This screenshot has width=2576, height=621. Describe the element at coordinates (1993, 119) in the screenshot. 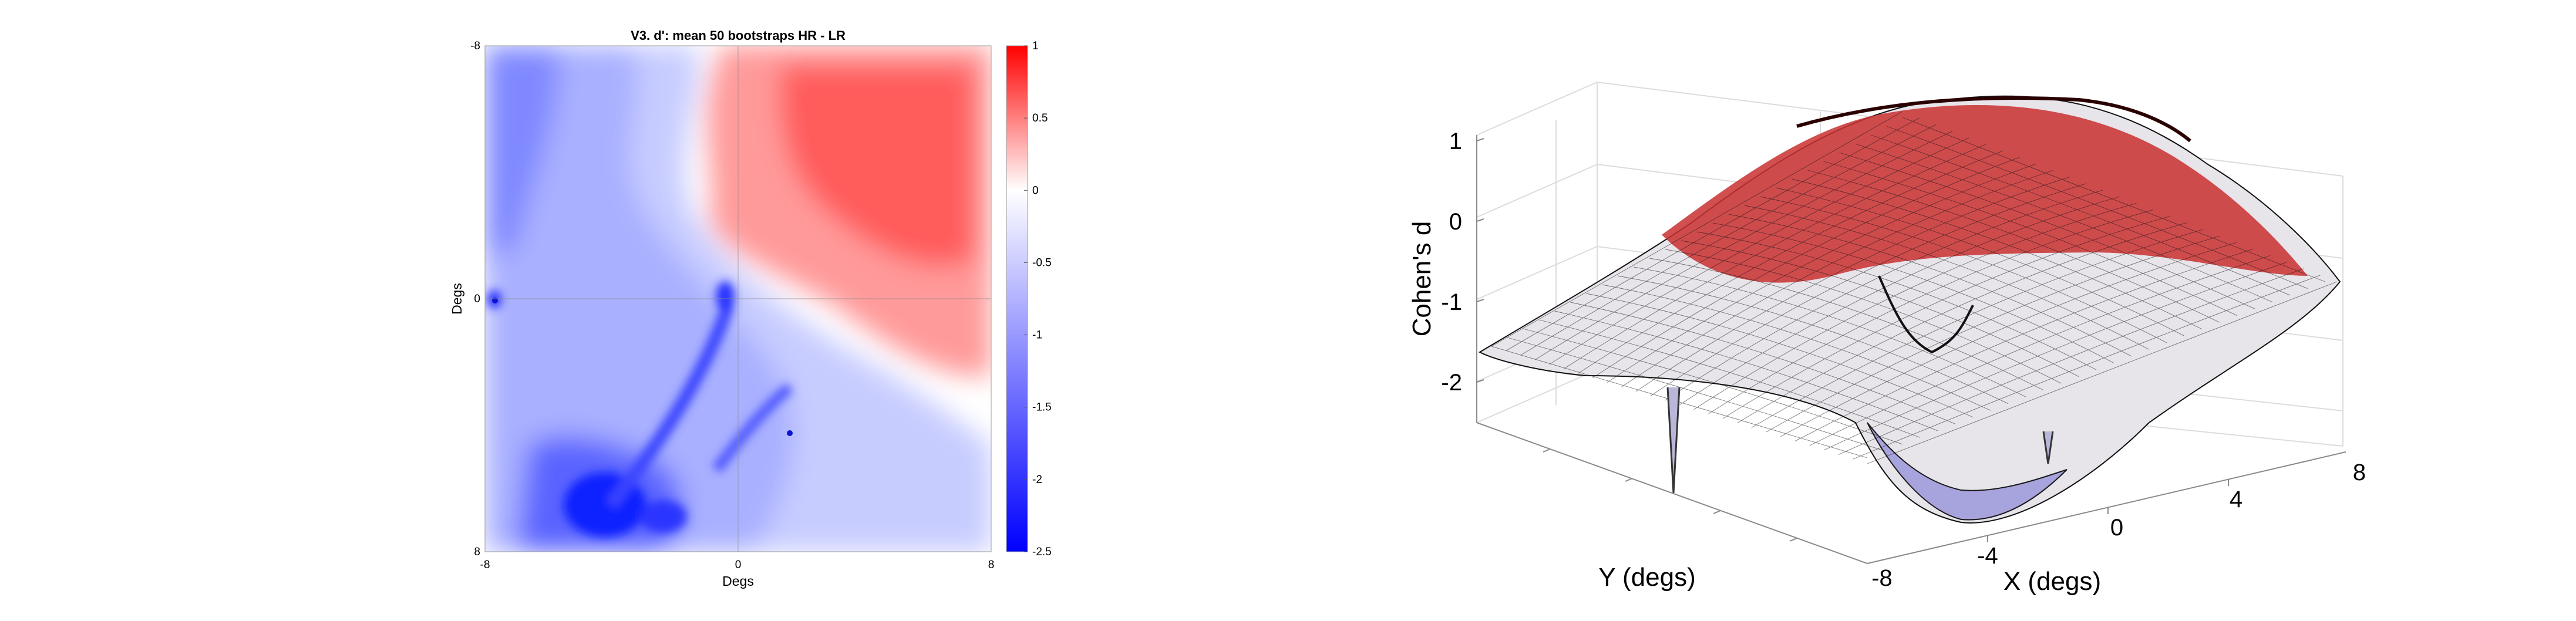

I see `surface-top-ridge` at that location.